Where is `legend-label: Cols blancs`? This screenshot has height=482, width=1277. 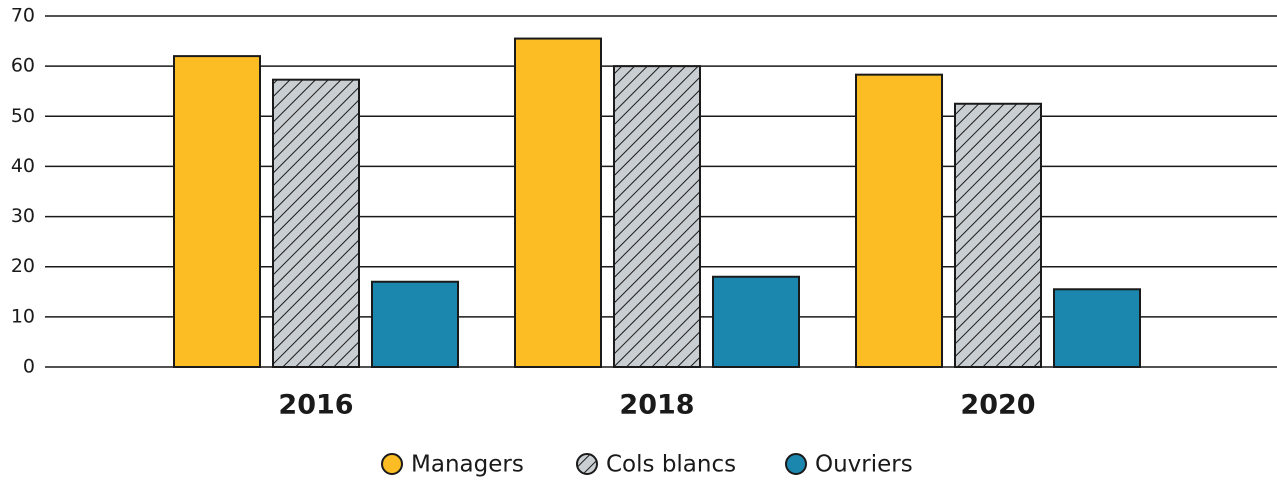
legend-label: Cols blancs is located at coordinates (671, 465).